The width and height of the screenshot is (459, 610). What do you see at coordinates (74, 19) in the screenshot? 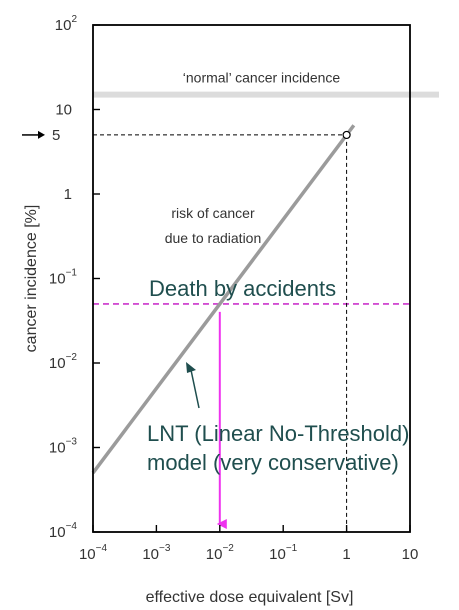
I see `y-tick-exponent: 2` at bounding box center [74, 19].